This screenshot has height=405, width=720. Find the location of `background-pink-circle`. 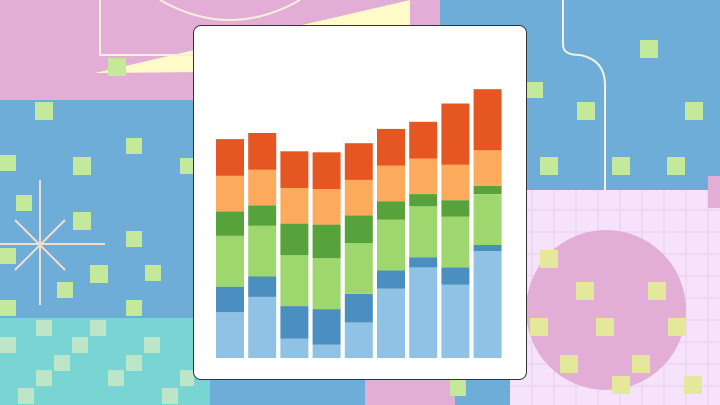

background-pink-circle is located at coordinates (606, 310).